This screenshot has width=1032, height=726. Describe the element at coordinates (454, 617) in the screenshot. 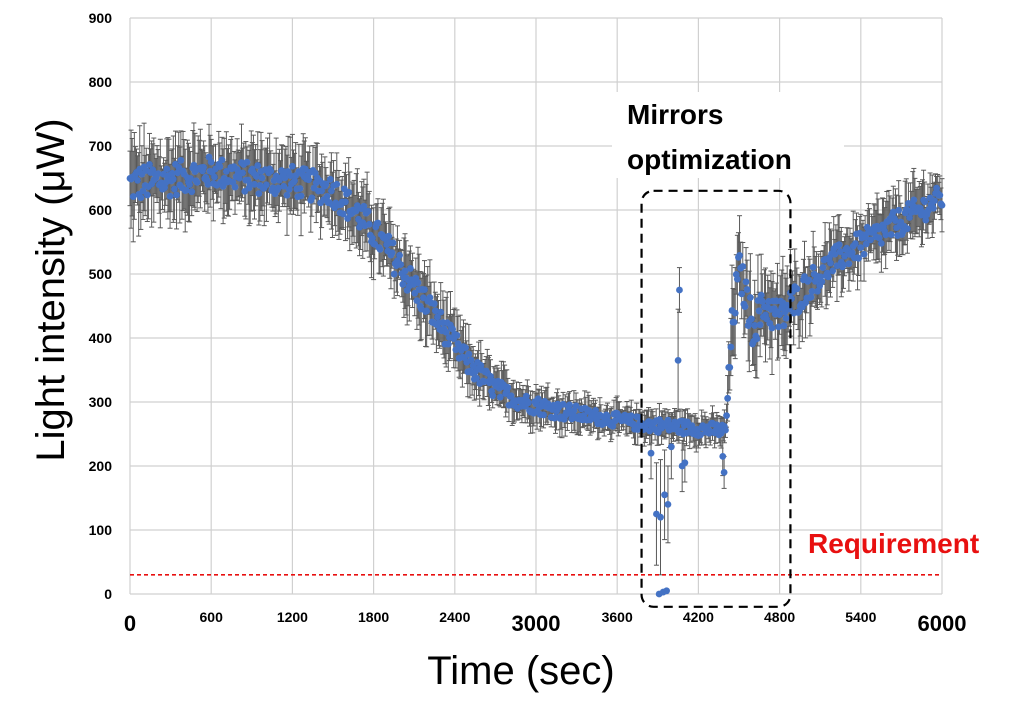

I see `x-tick-label: 2400` at that location.